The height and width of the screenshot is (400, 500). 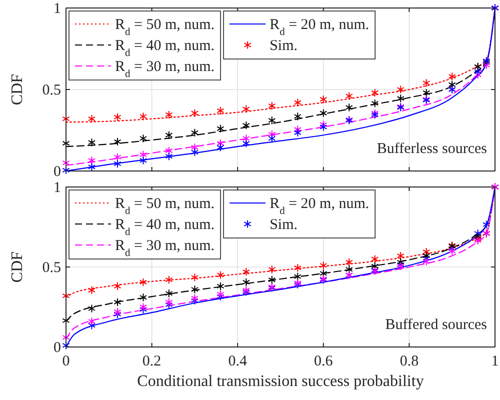 I want to click on x-tick-label: 1, so click(x=495, y=362).